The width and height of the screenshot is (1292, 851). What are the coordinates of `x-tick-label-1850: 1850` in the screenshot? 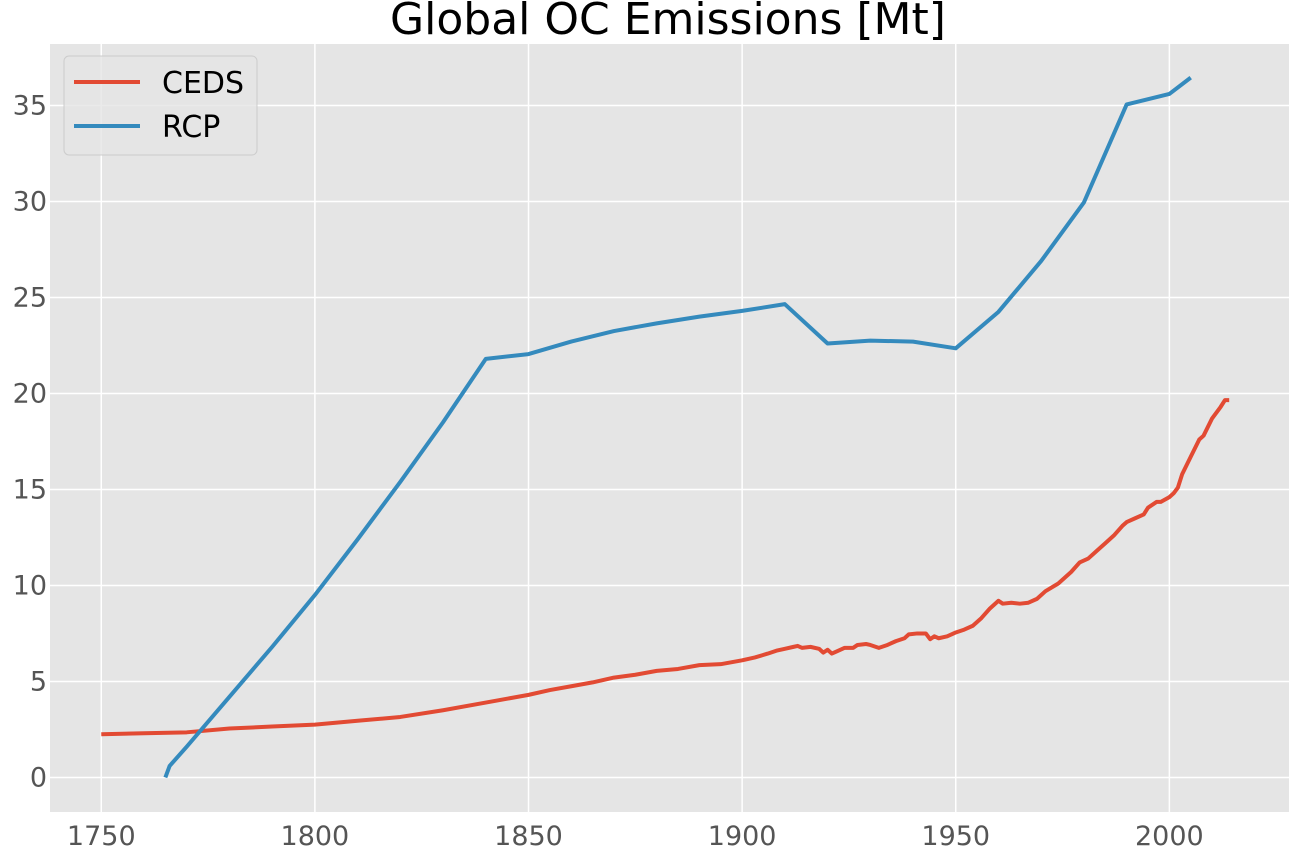 It's located at (528, 836).